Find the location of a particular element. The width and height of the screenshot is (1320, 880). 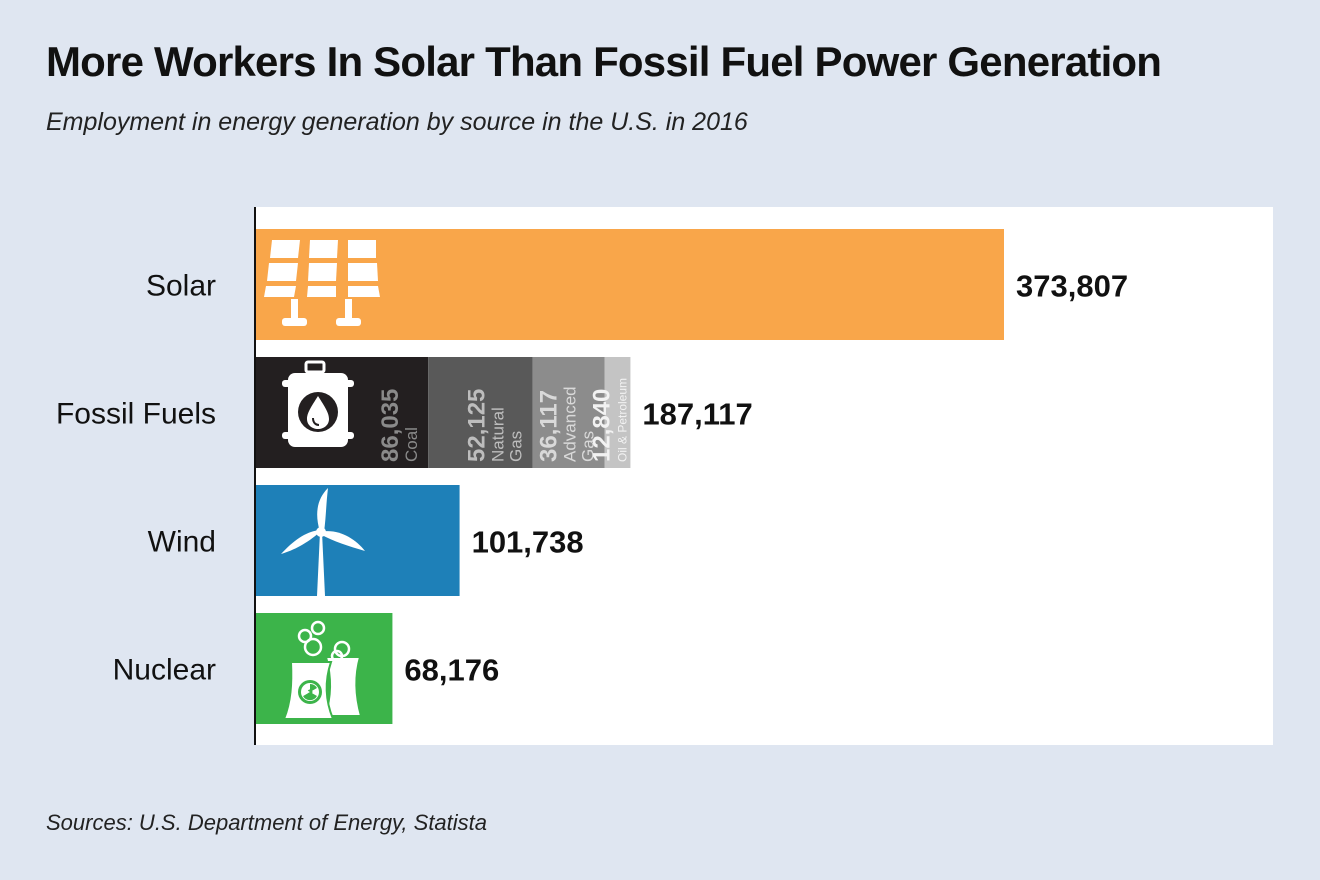

segment-labels-oil-petroleum: 12,840 Oil & Petroleum is located at coordinates (608, 420).